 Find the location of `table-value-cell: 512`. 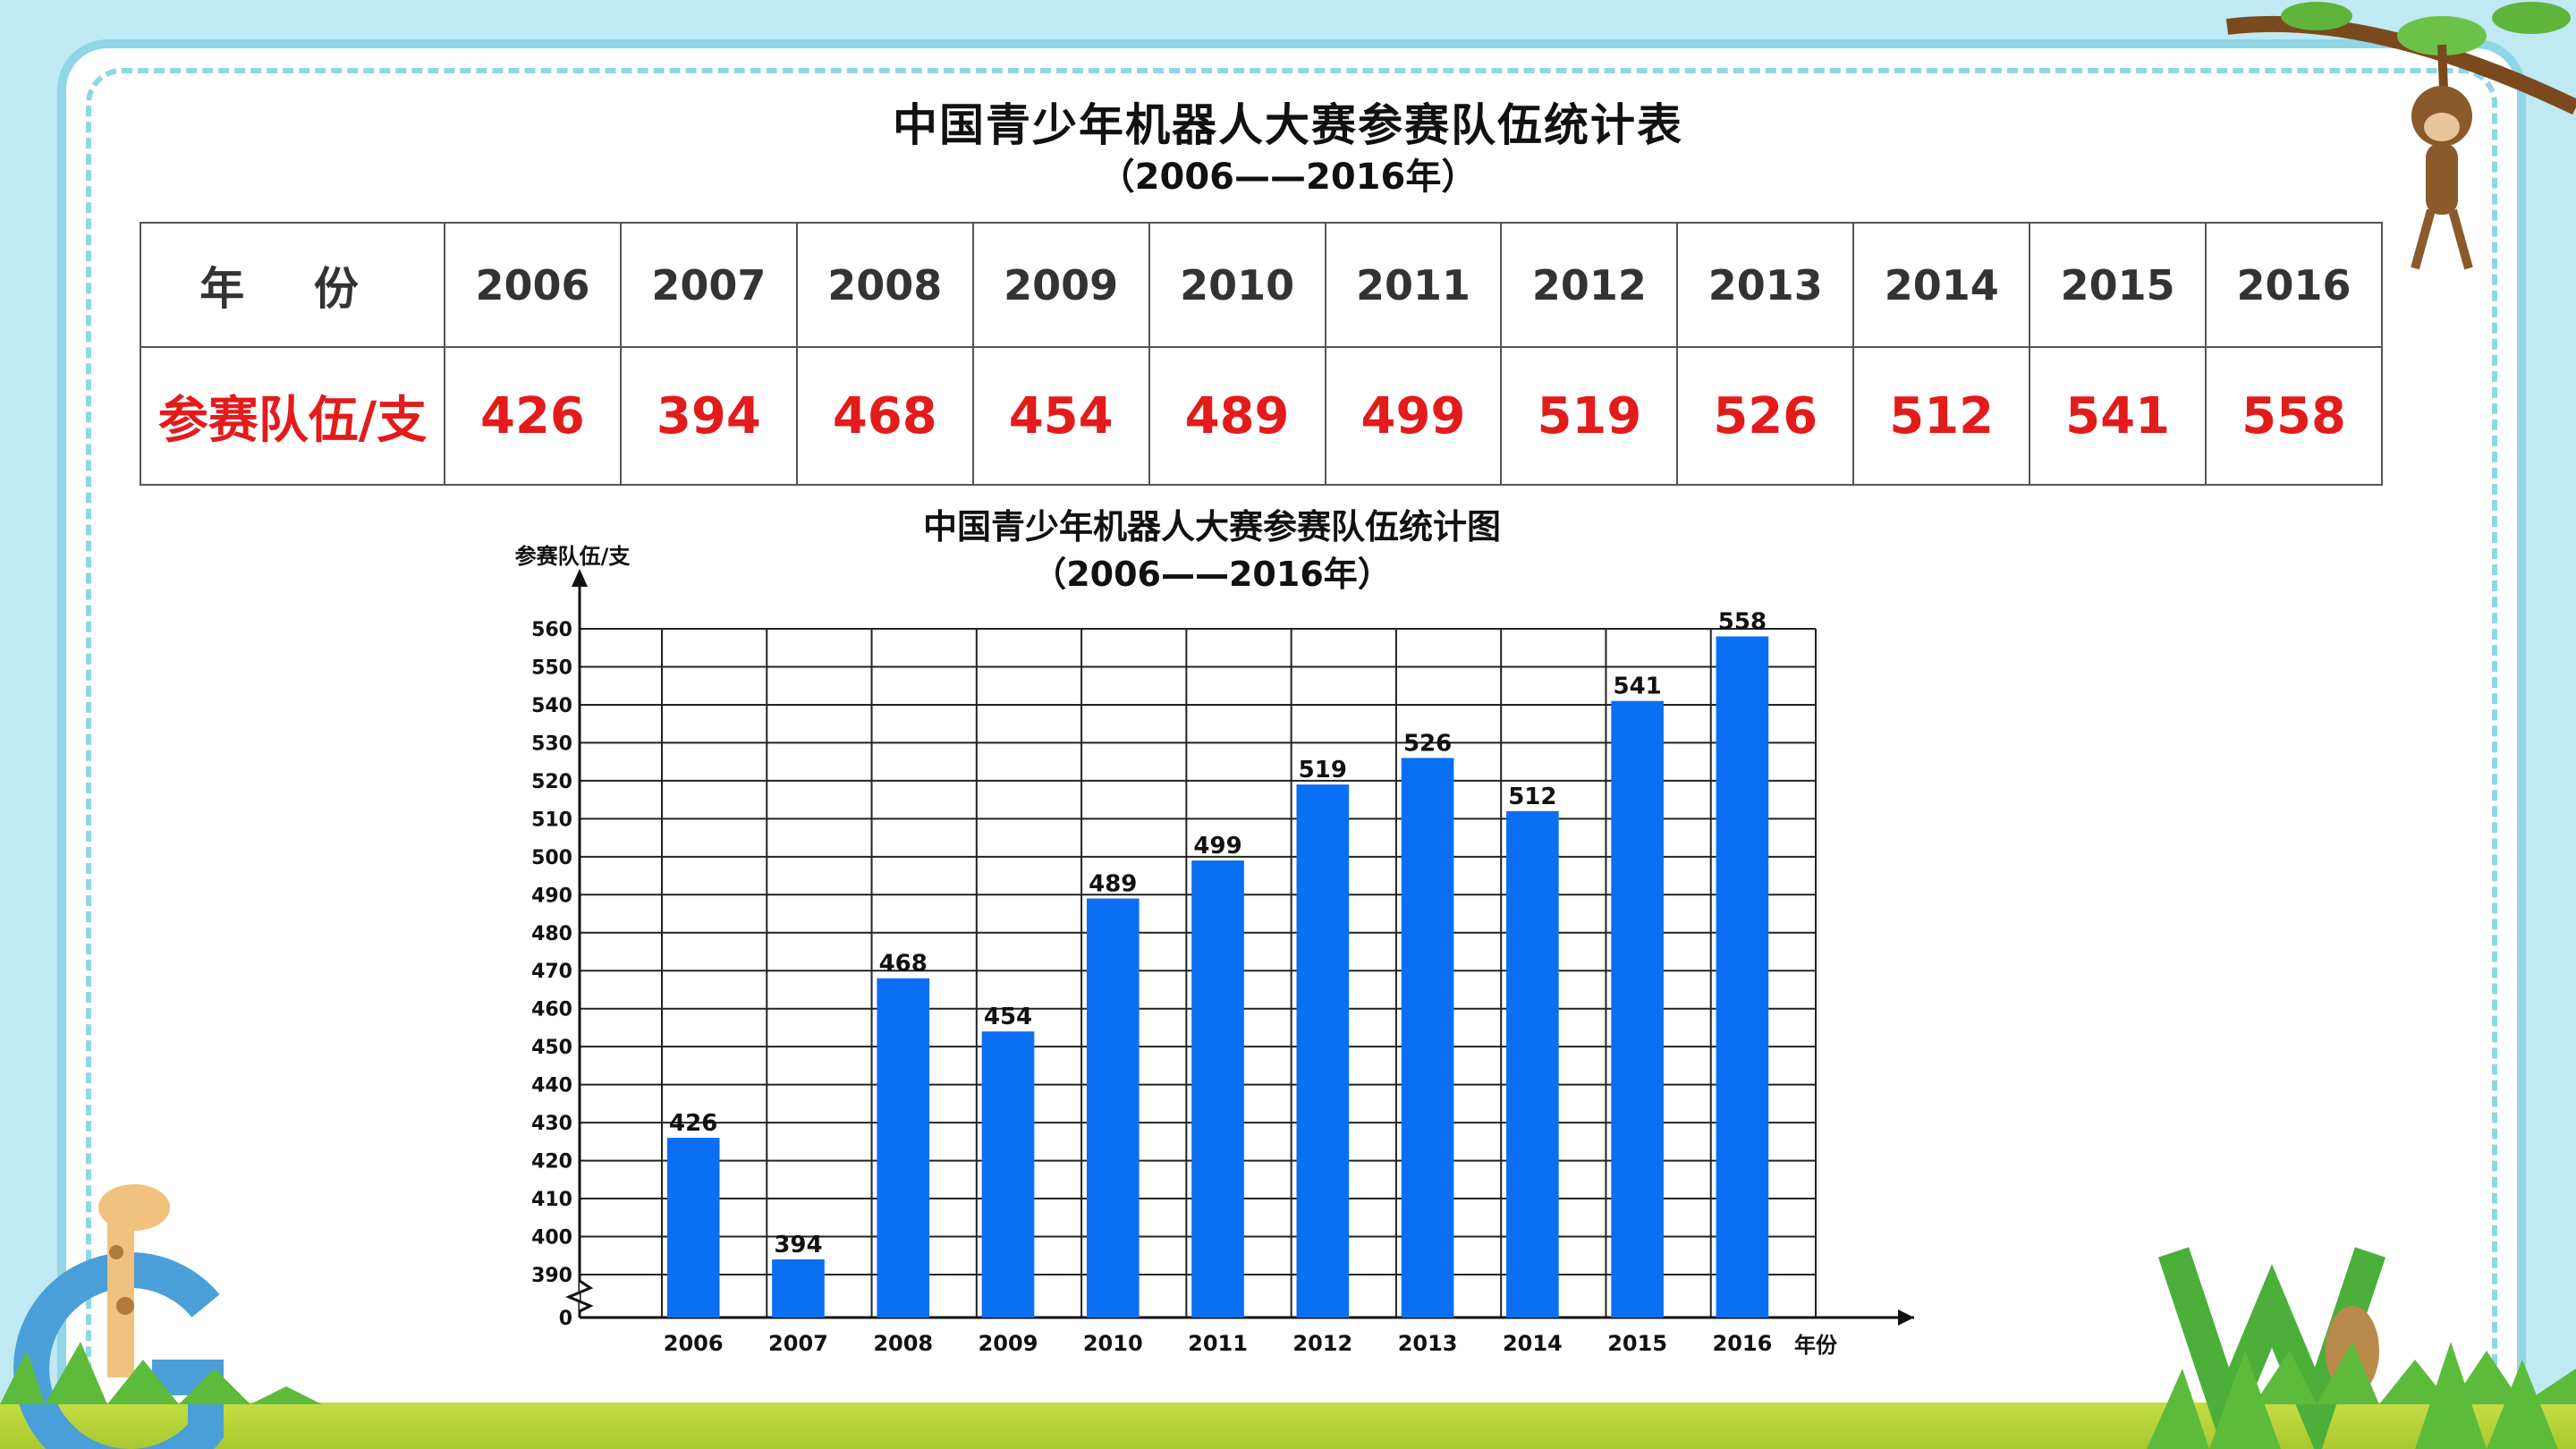

table-value-cell: 512 is located at coordinates (1941, 416).